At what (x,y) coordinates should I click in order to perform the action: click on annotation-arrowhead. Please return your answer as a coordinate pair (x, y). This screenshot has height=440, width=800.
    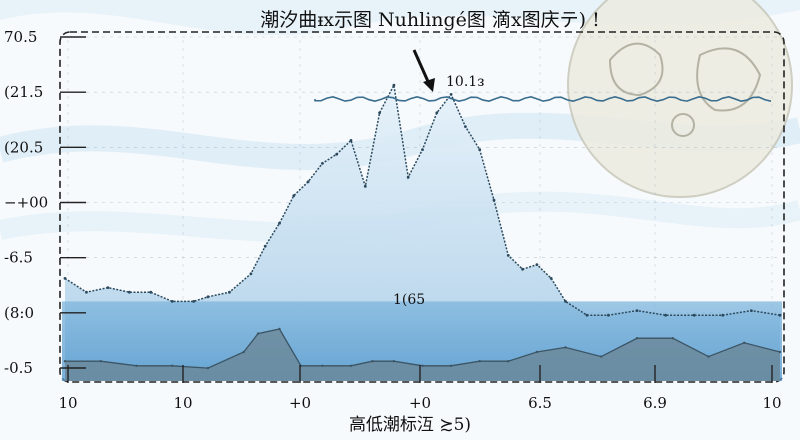
    Looking at the image, I should click on (429, 85).